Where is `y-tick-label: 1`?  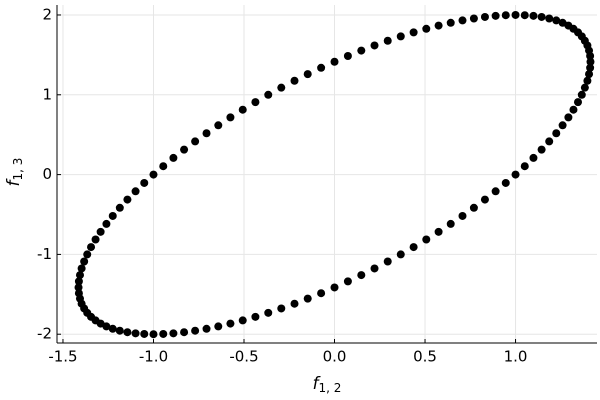 y-tick-label: 1 is located at coordinates (47, 94).